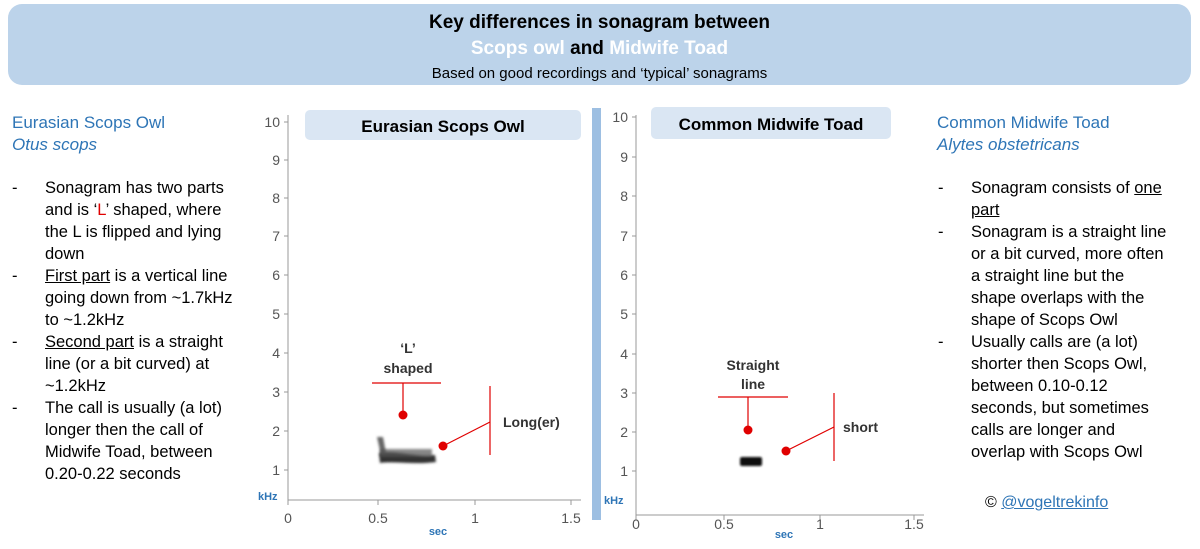 This screenshot has width=1200, height=549. I want to click on bullet-line: Usually calls are (a lot), so click(1054, 342).